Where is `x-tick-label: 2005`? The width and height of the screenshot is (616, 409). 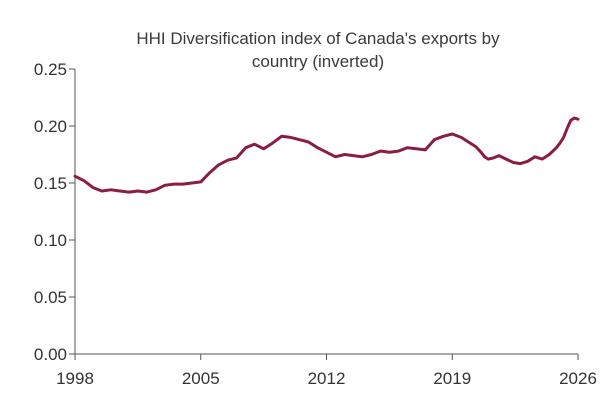
x-tick-label: 2005 is located at coordinates (201, 378).